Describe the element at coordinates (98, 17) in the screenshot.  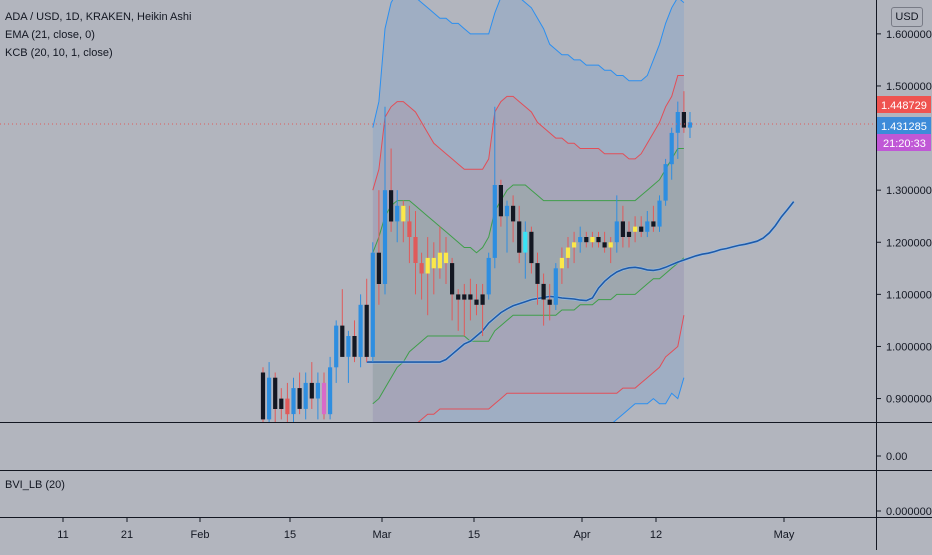
I see `symbol-legend: ADA / USD, 1D, KRAKEN, Heikin Ashi` at that location.